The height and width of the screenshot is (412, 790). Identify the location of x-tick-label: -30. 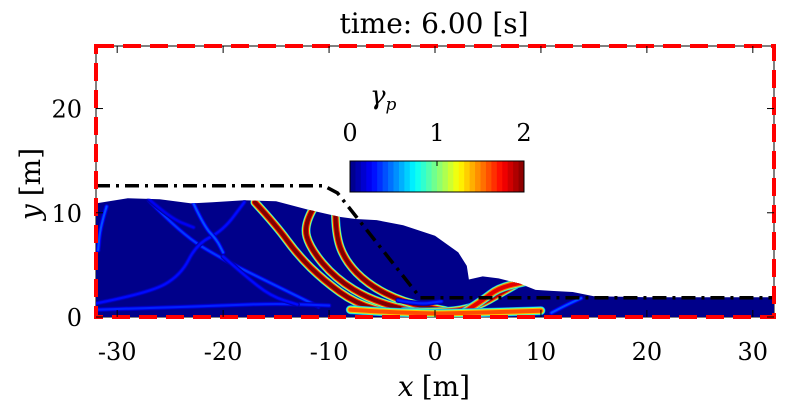
(117, 352).